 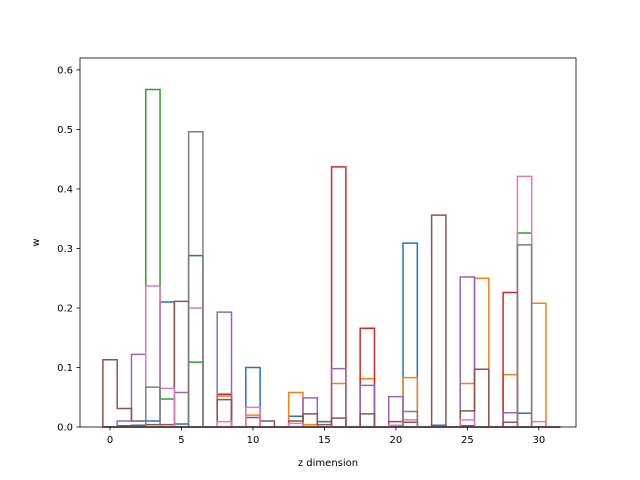 What do you see at coordinates (467, 440) in the screenshot?
I see `x-tick-label: 25` at bounding box center [467, 440].